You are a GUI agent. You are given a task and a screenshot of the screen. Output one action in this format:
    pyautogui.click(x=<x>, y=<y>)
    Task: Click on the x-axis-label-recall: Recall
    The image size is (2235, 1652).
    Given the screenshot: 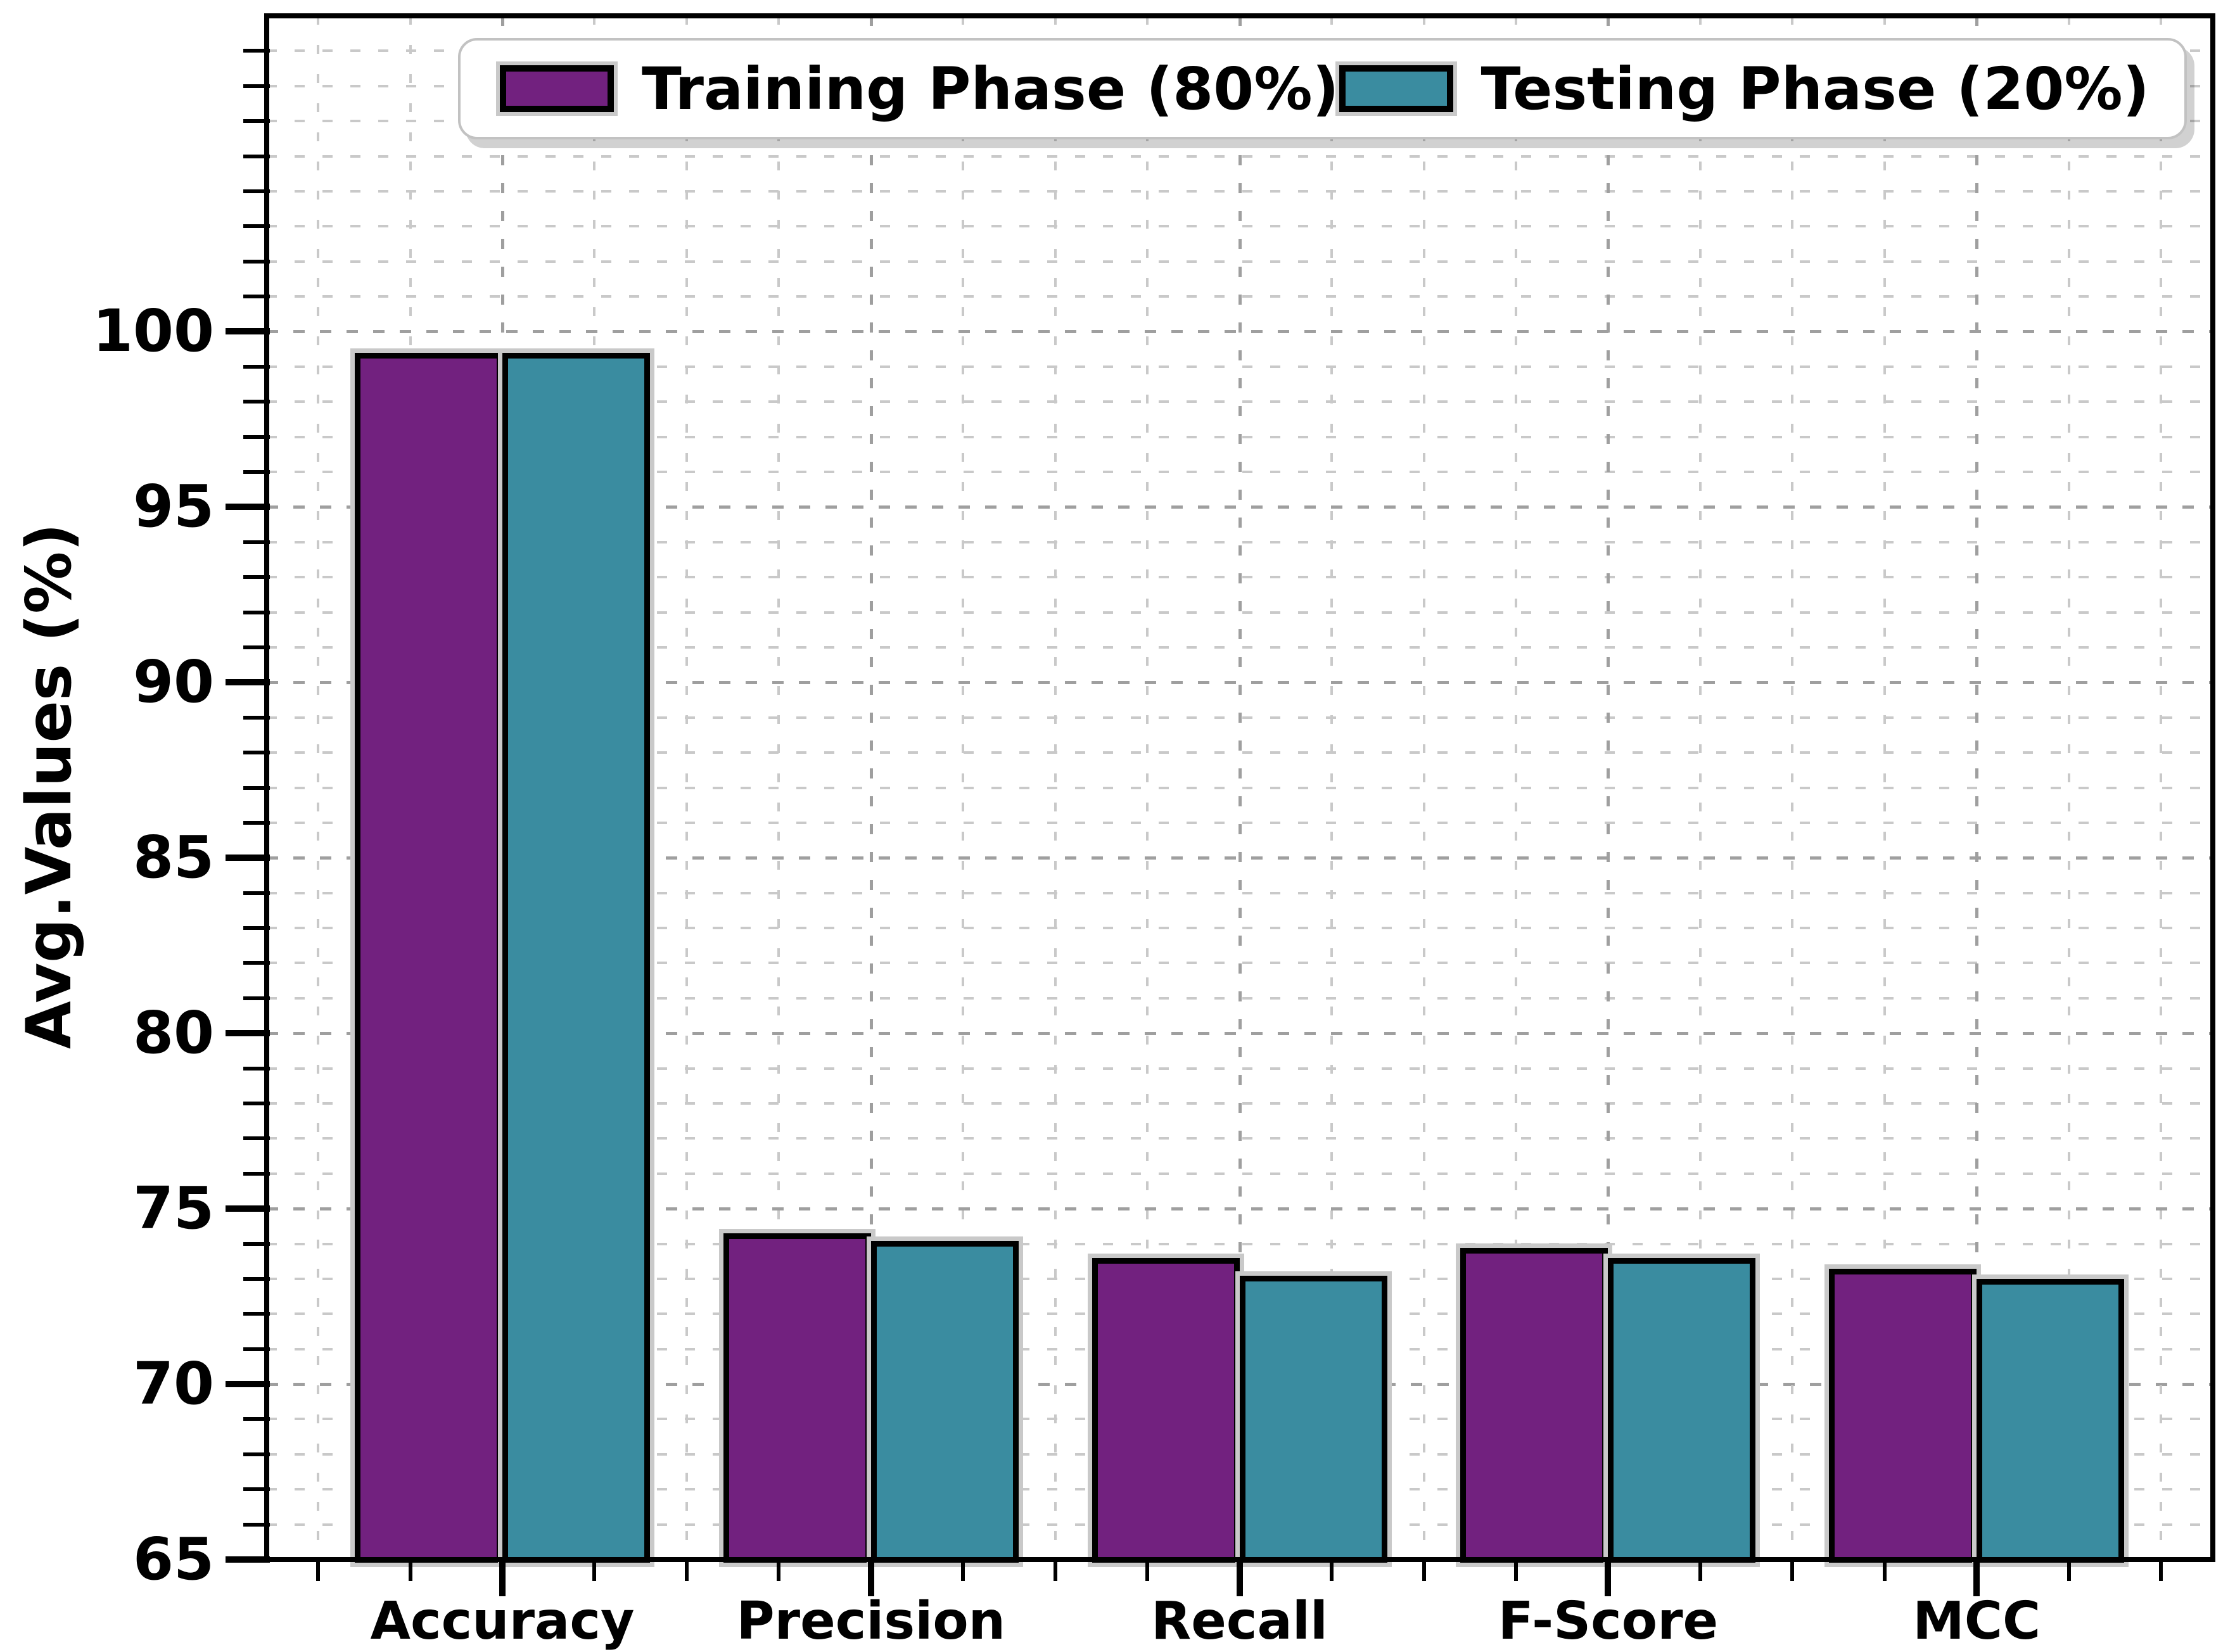 What is the action you would take?
    pyautogui.click(x=1239, y=1621)
    